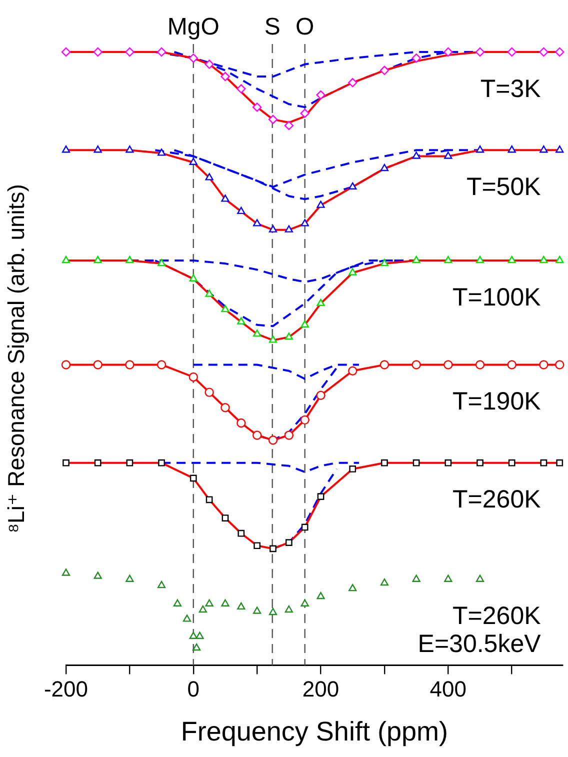  I want to click on series-label: T=50K, so click(504, 187).